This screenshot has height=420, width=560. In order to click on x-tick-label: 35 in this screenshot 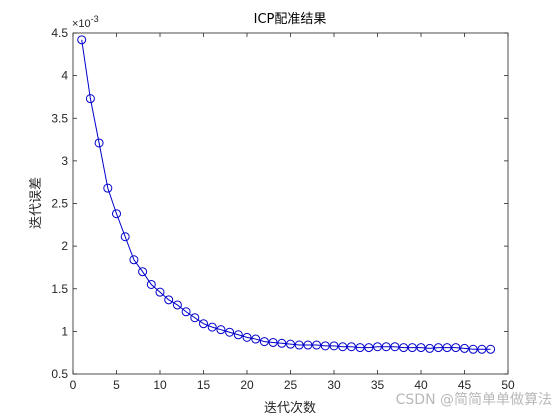, I will do `click(378, 385)`.